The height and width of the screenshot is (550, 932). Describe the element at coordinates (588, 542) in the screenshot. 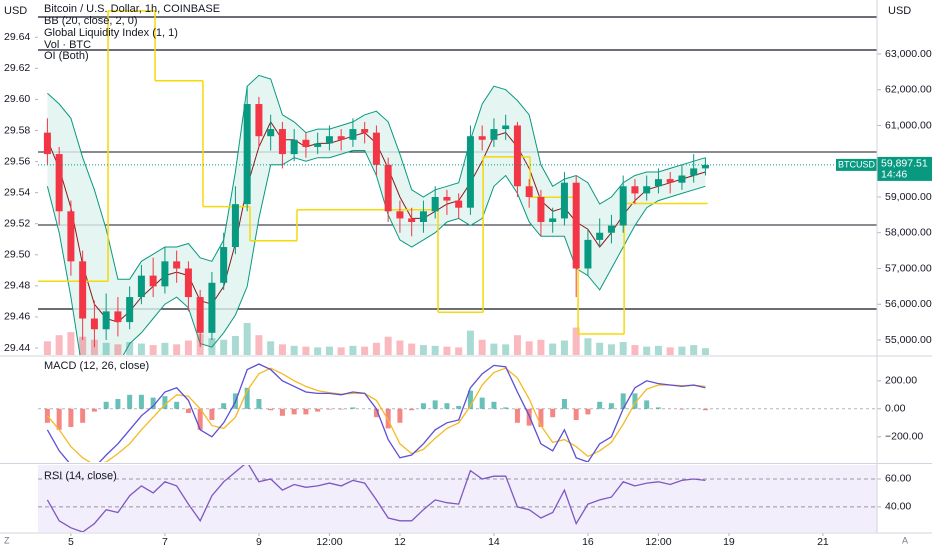

I see `x-tick-label: 16` at that location.